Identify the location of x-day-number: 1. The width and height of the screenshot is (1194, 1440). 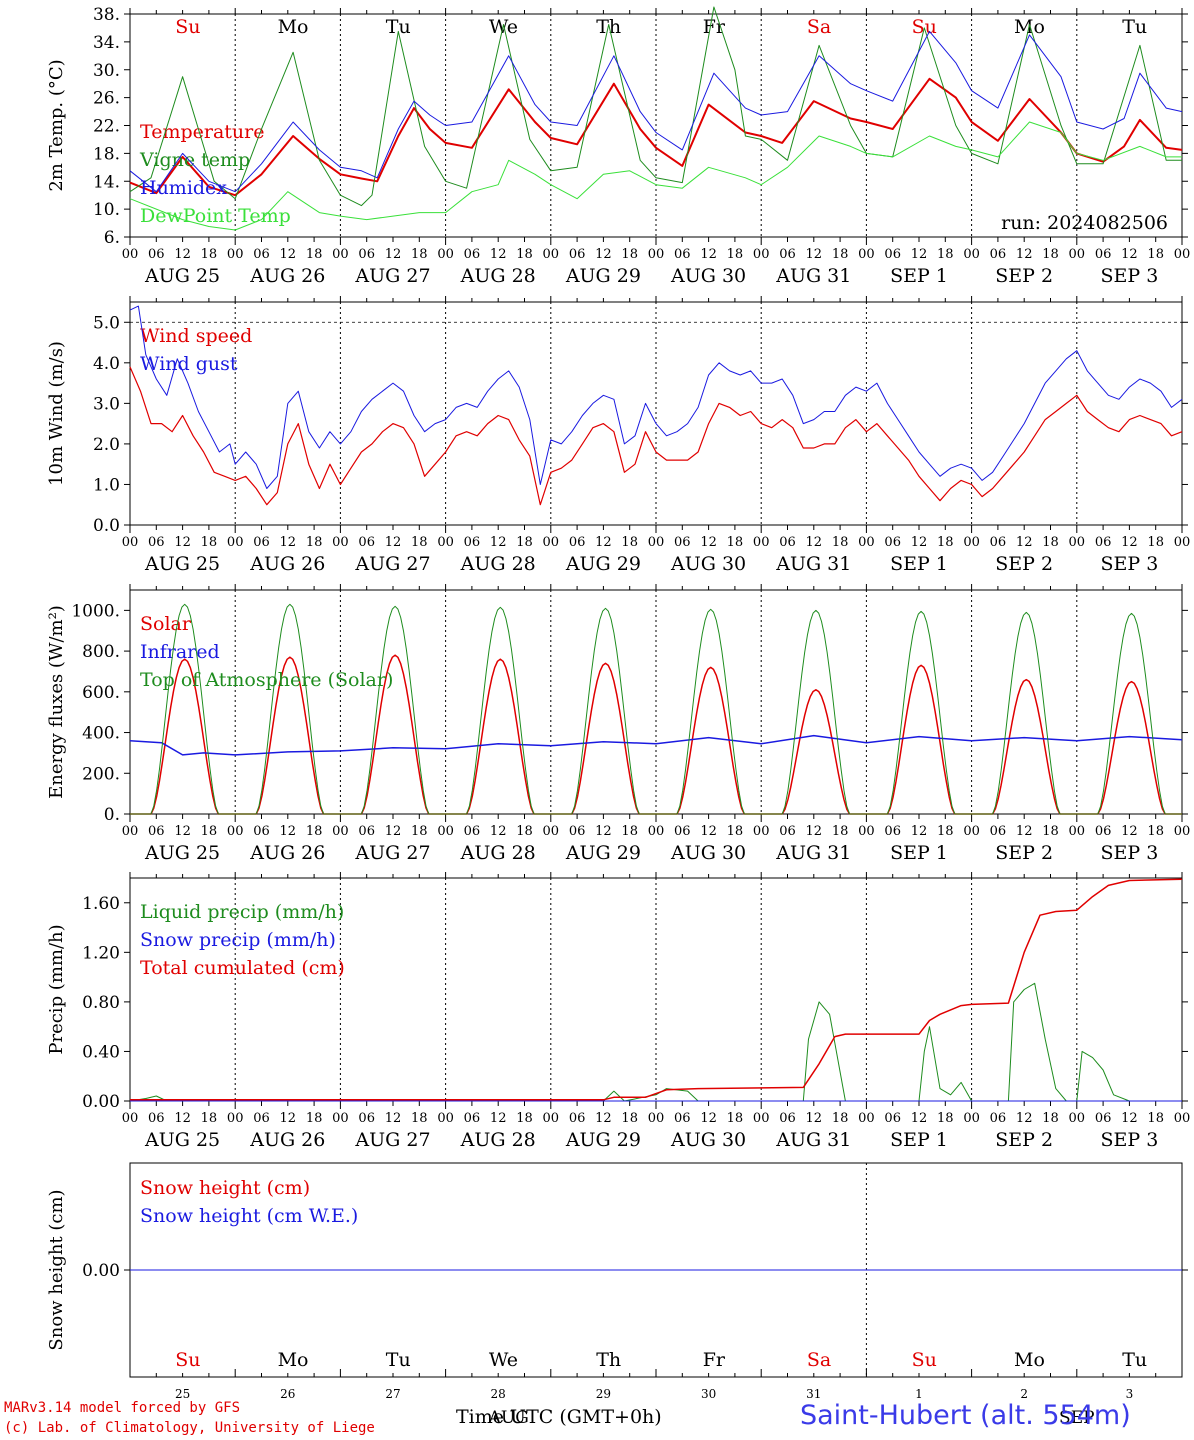
(919, 1394).